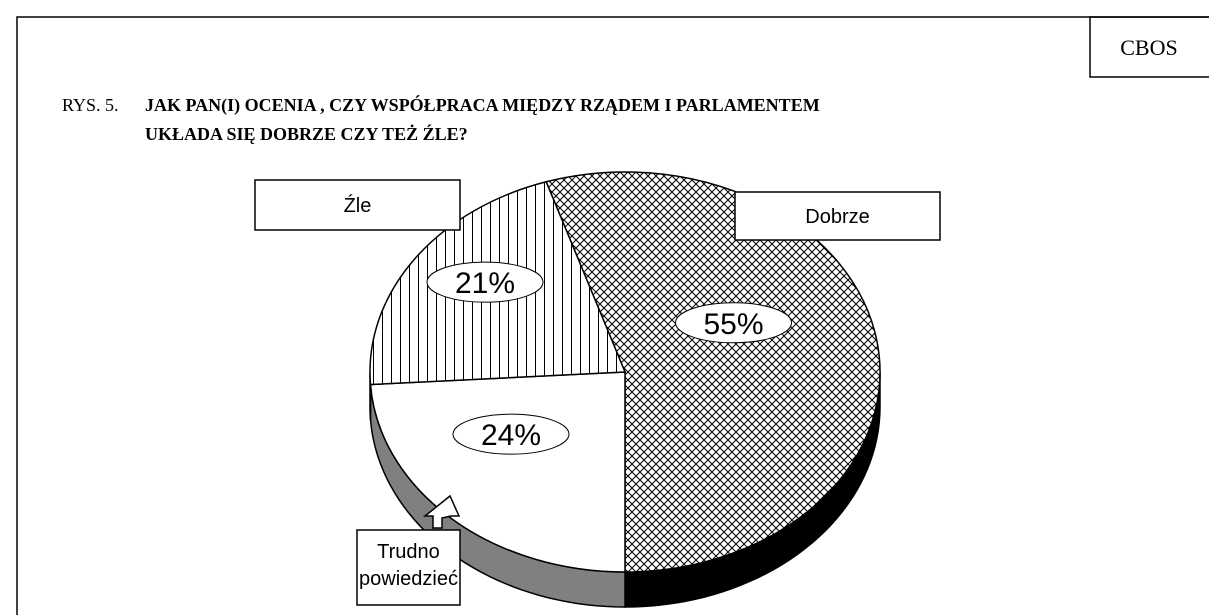 Image resolution: width=1209 pixels, height=615 pixels. I want to click on value-label: 24%, so click(511, 435).